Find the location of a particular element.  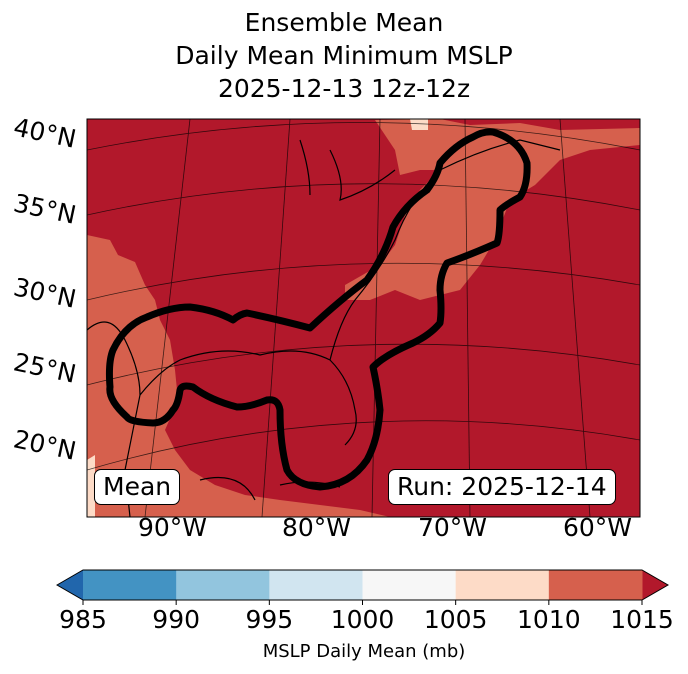

title-line-2: Daily Mean Minimum MSLP is located at coordinates (344, 55).